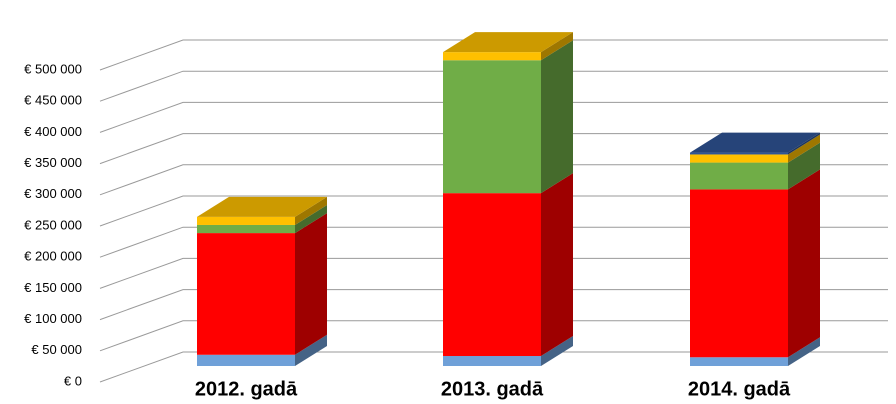  Describe the element at coordinates (53, 318) in the screenshot. I see `y-tick-label: € 100 000` at that location.